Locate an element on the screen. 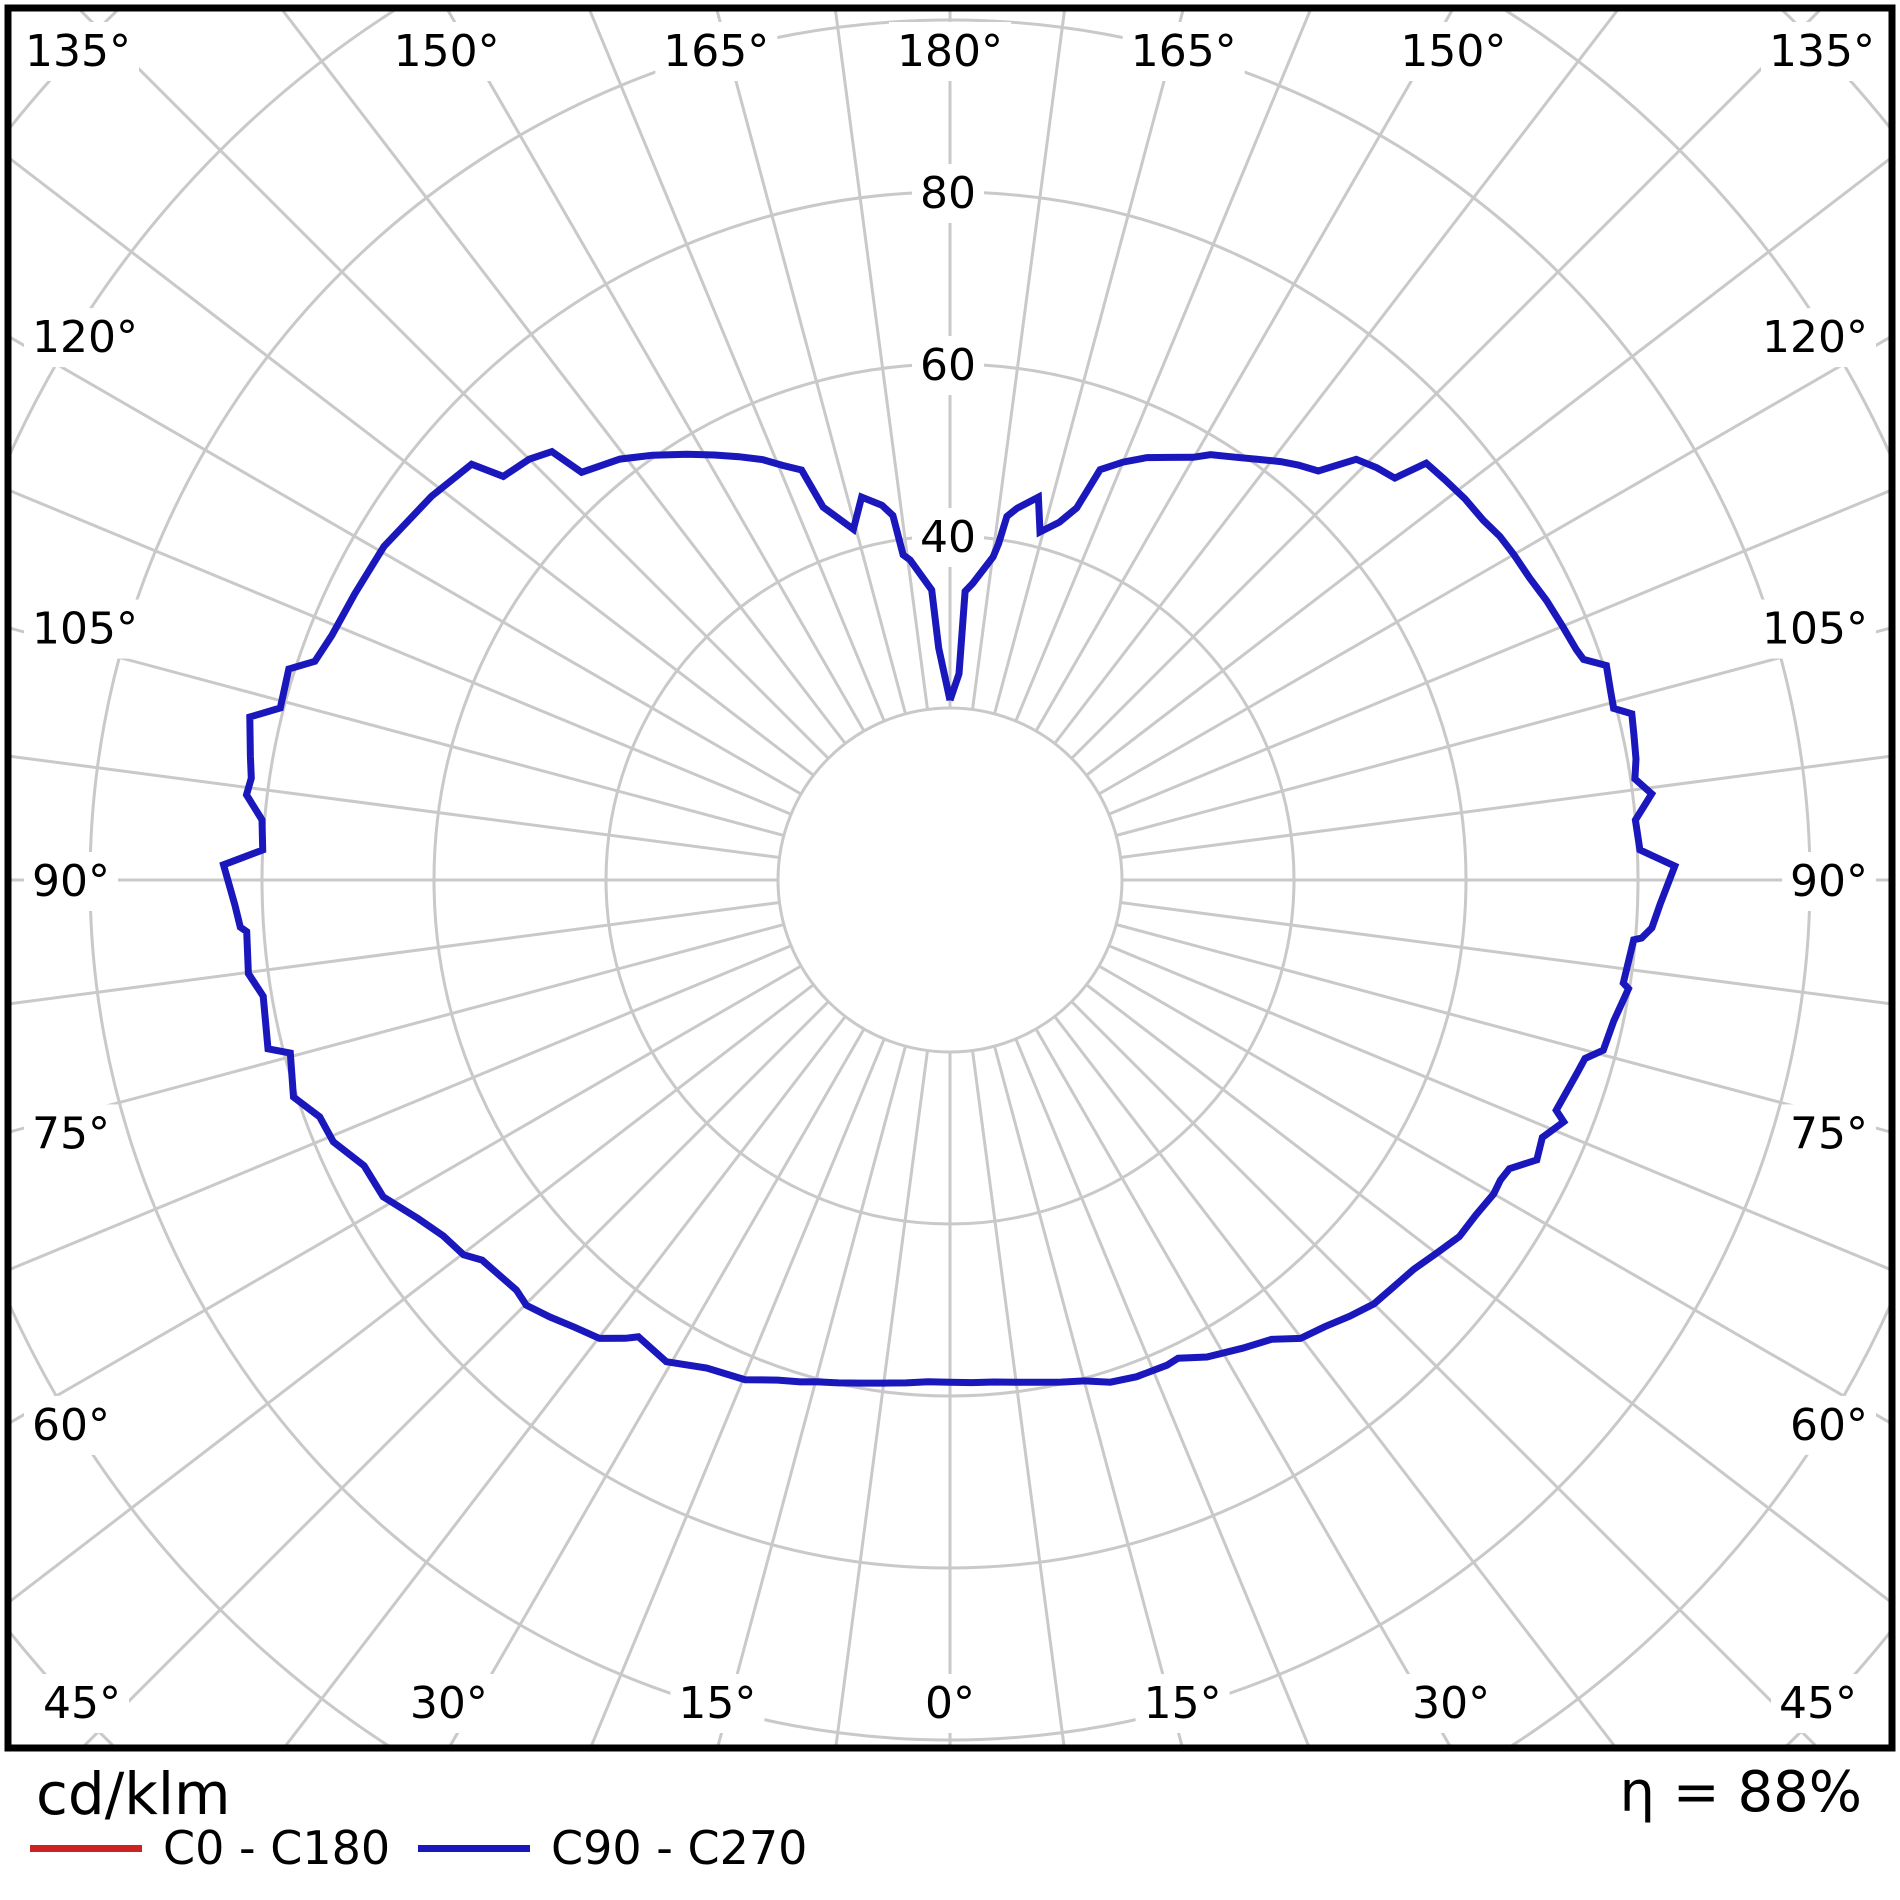 This screenshot has width=1900, height=1900. angle-label-60-left: 60° is located at coordinates (71, 1425).